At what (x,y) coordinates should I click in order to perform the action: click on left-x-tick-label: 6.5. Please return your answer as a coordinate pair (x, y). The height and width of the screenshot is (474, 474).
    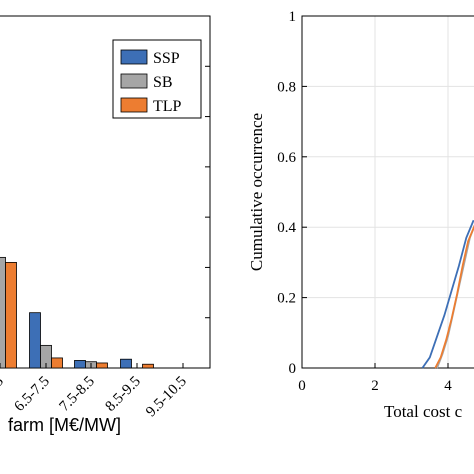
    Looking at the image, I should click on (3, 386).